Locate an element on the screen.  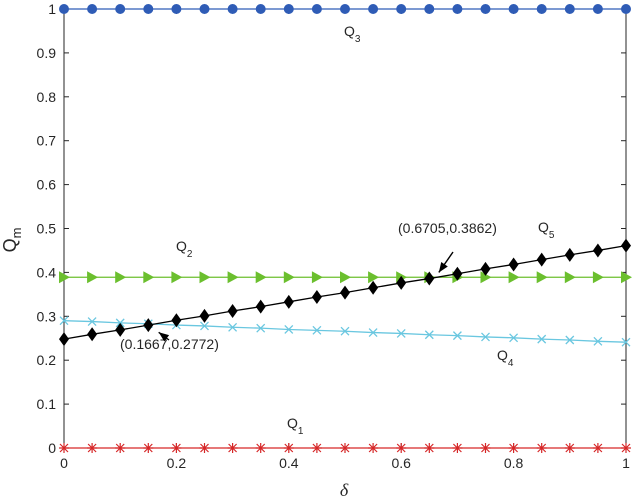
y-tick-label: 0.9 is located at coordinates (47, 53).